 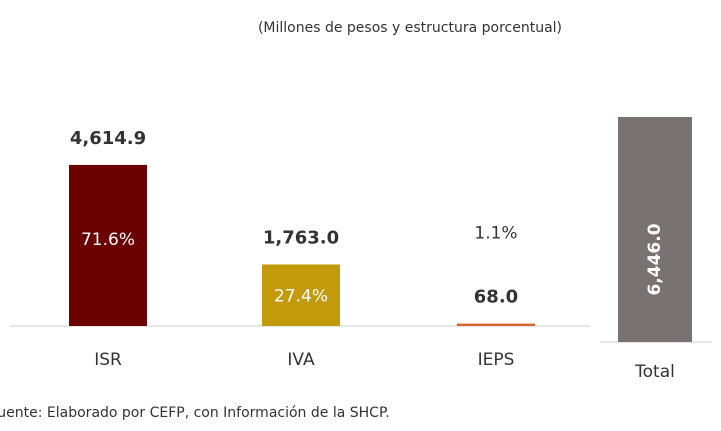 I want to click on x-tick-label: ISR, so click(x=108, y=360).